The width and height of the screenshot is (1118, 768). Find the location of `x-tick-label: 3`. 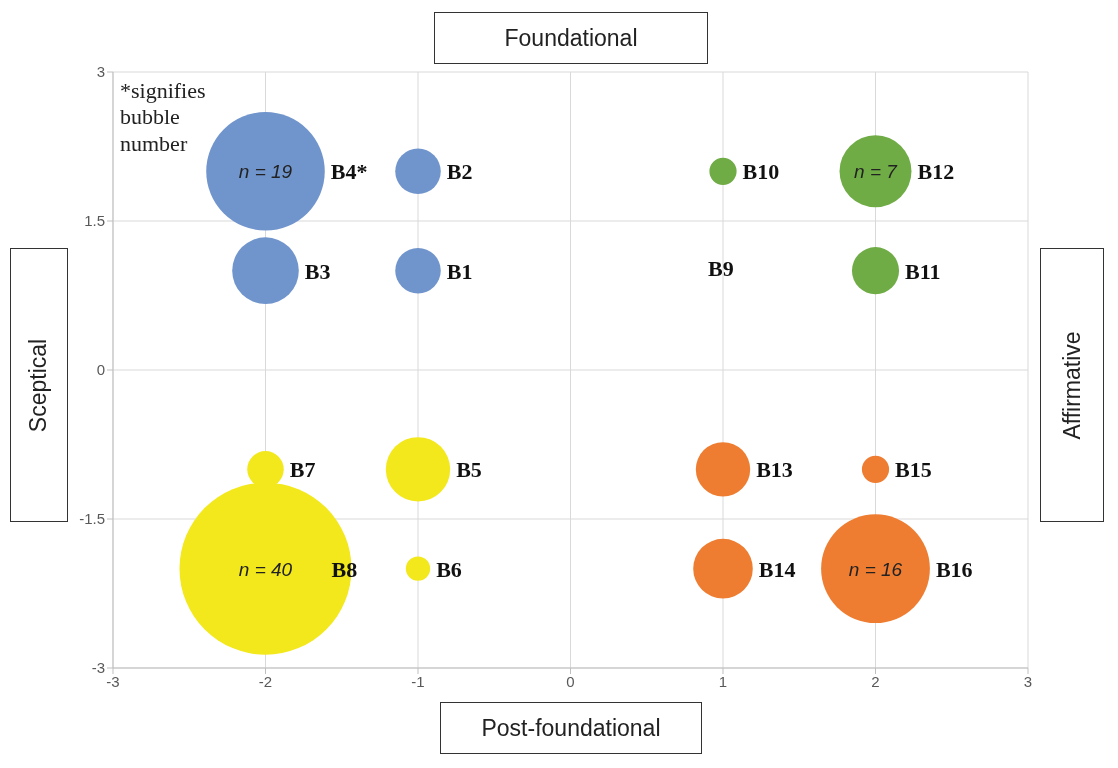

x-tick-label: 3 is located at coordinates (1028, 681).